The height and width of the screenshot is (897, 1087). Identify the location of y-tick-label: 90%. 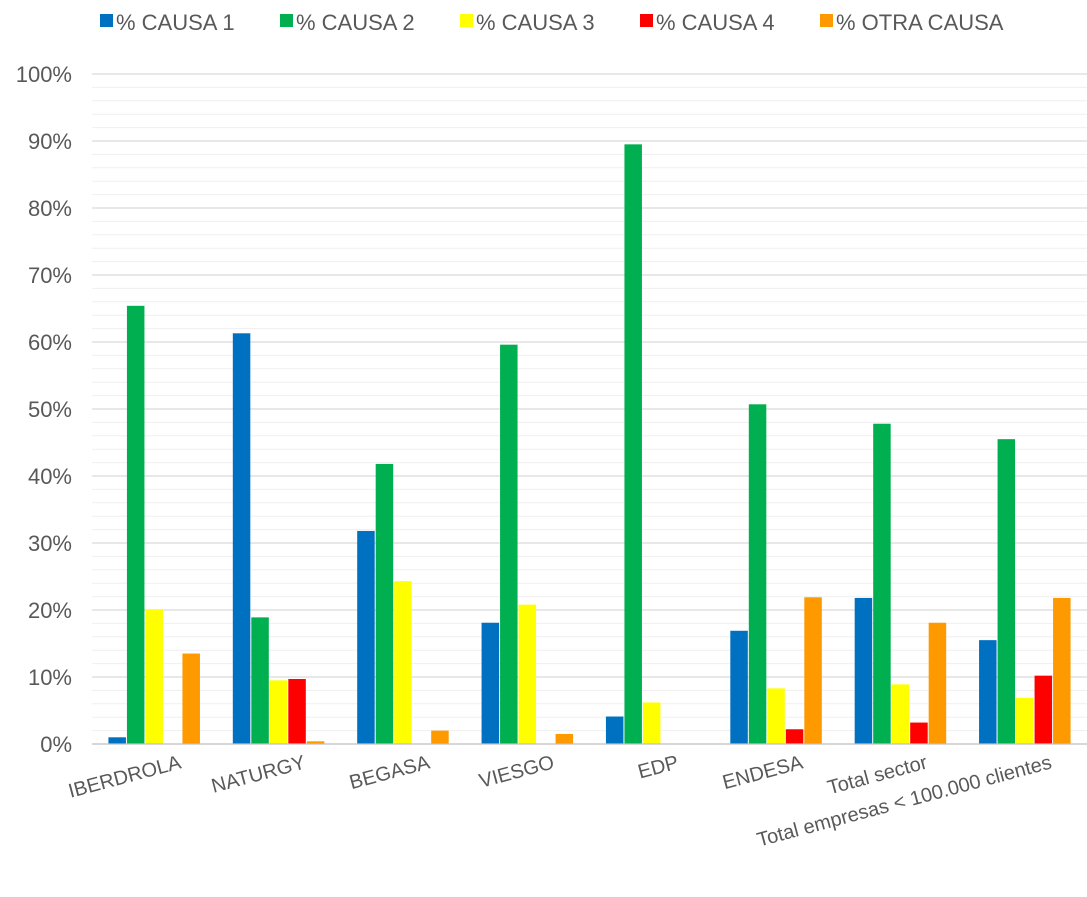
(50, 141).